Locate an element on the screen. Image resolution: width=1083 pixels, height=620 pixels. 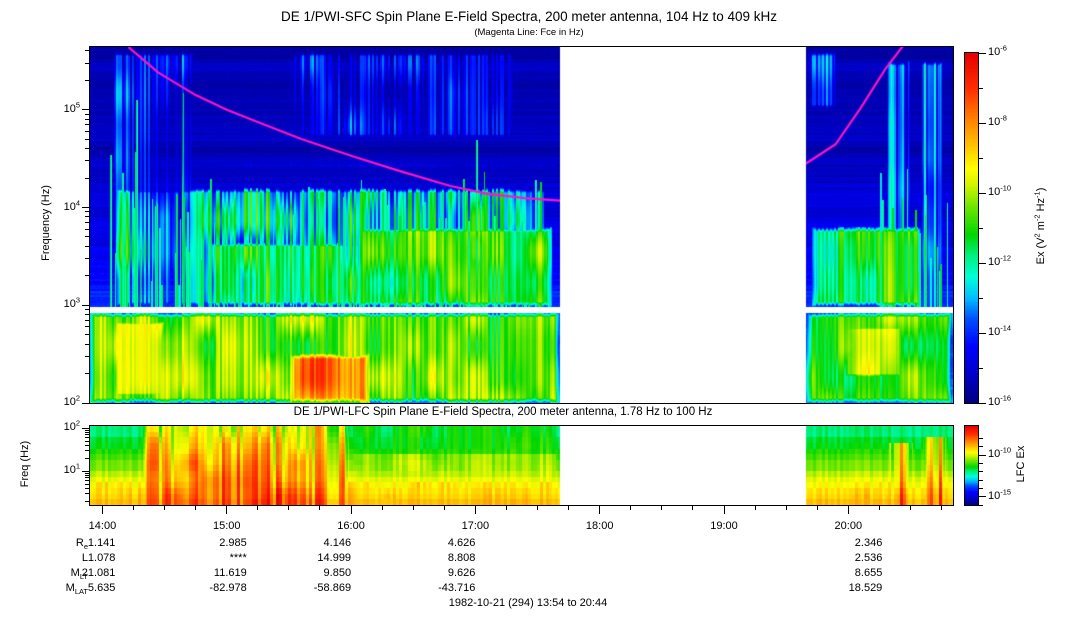
x-tick-label: 18:00 is located at coordinates (599, 526).